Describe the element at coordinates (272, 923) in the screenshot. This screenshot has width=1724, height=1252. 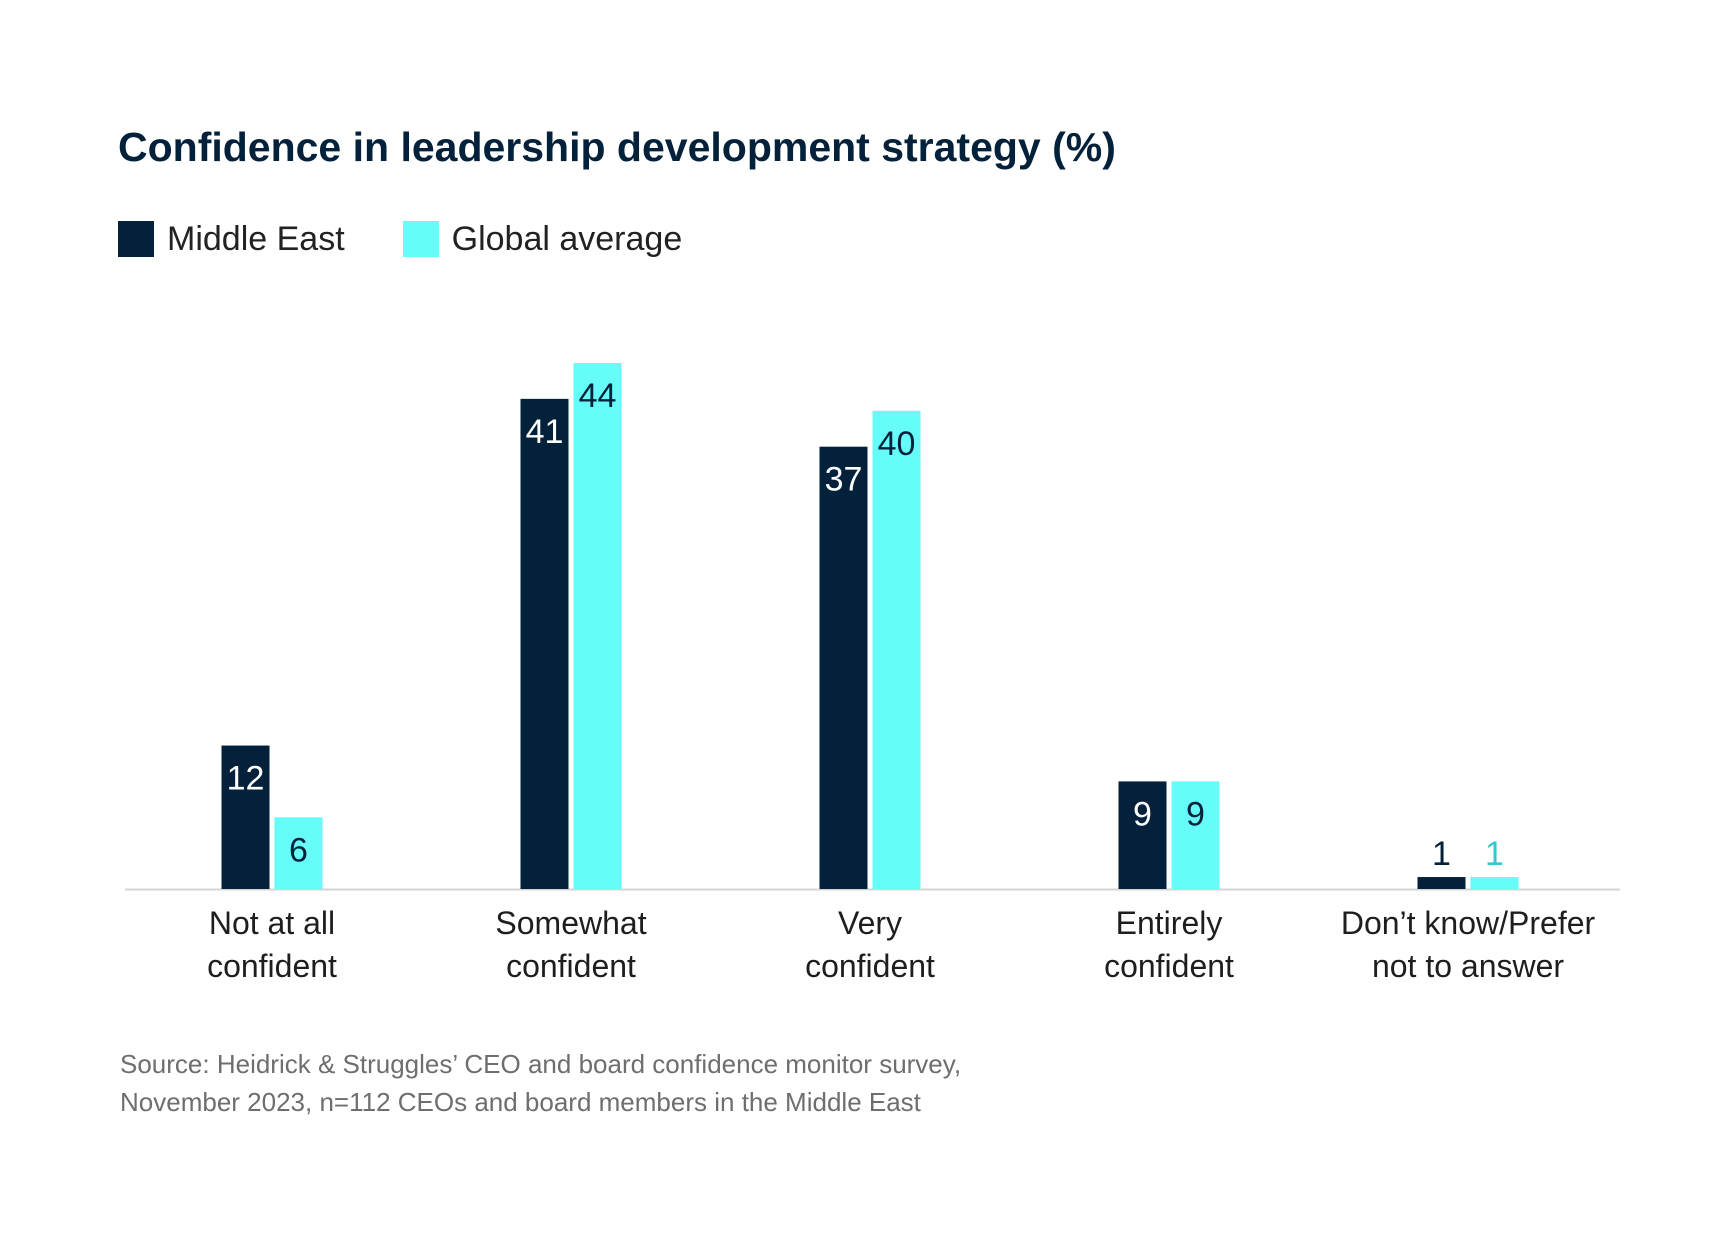
I see `category-label-0-line-1: Not at all` at that location.